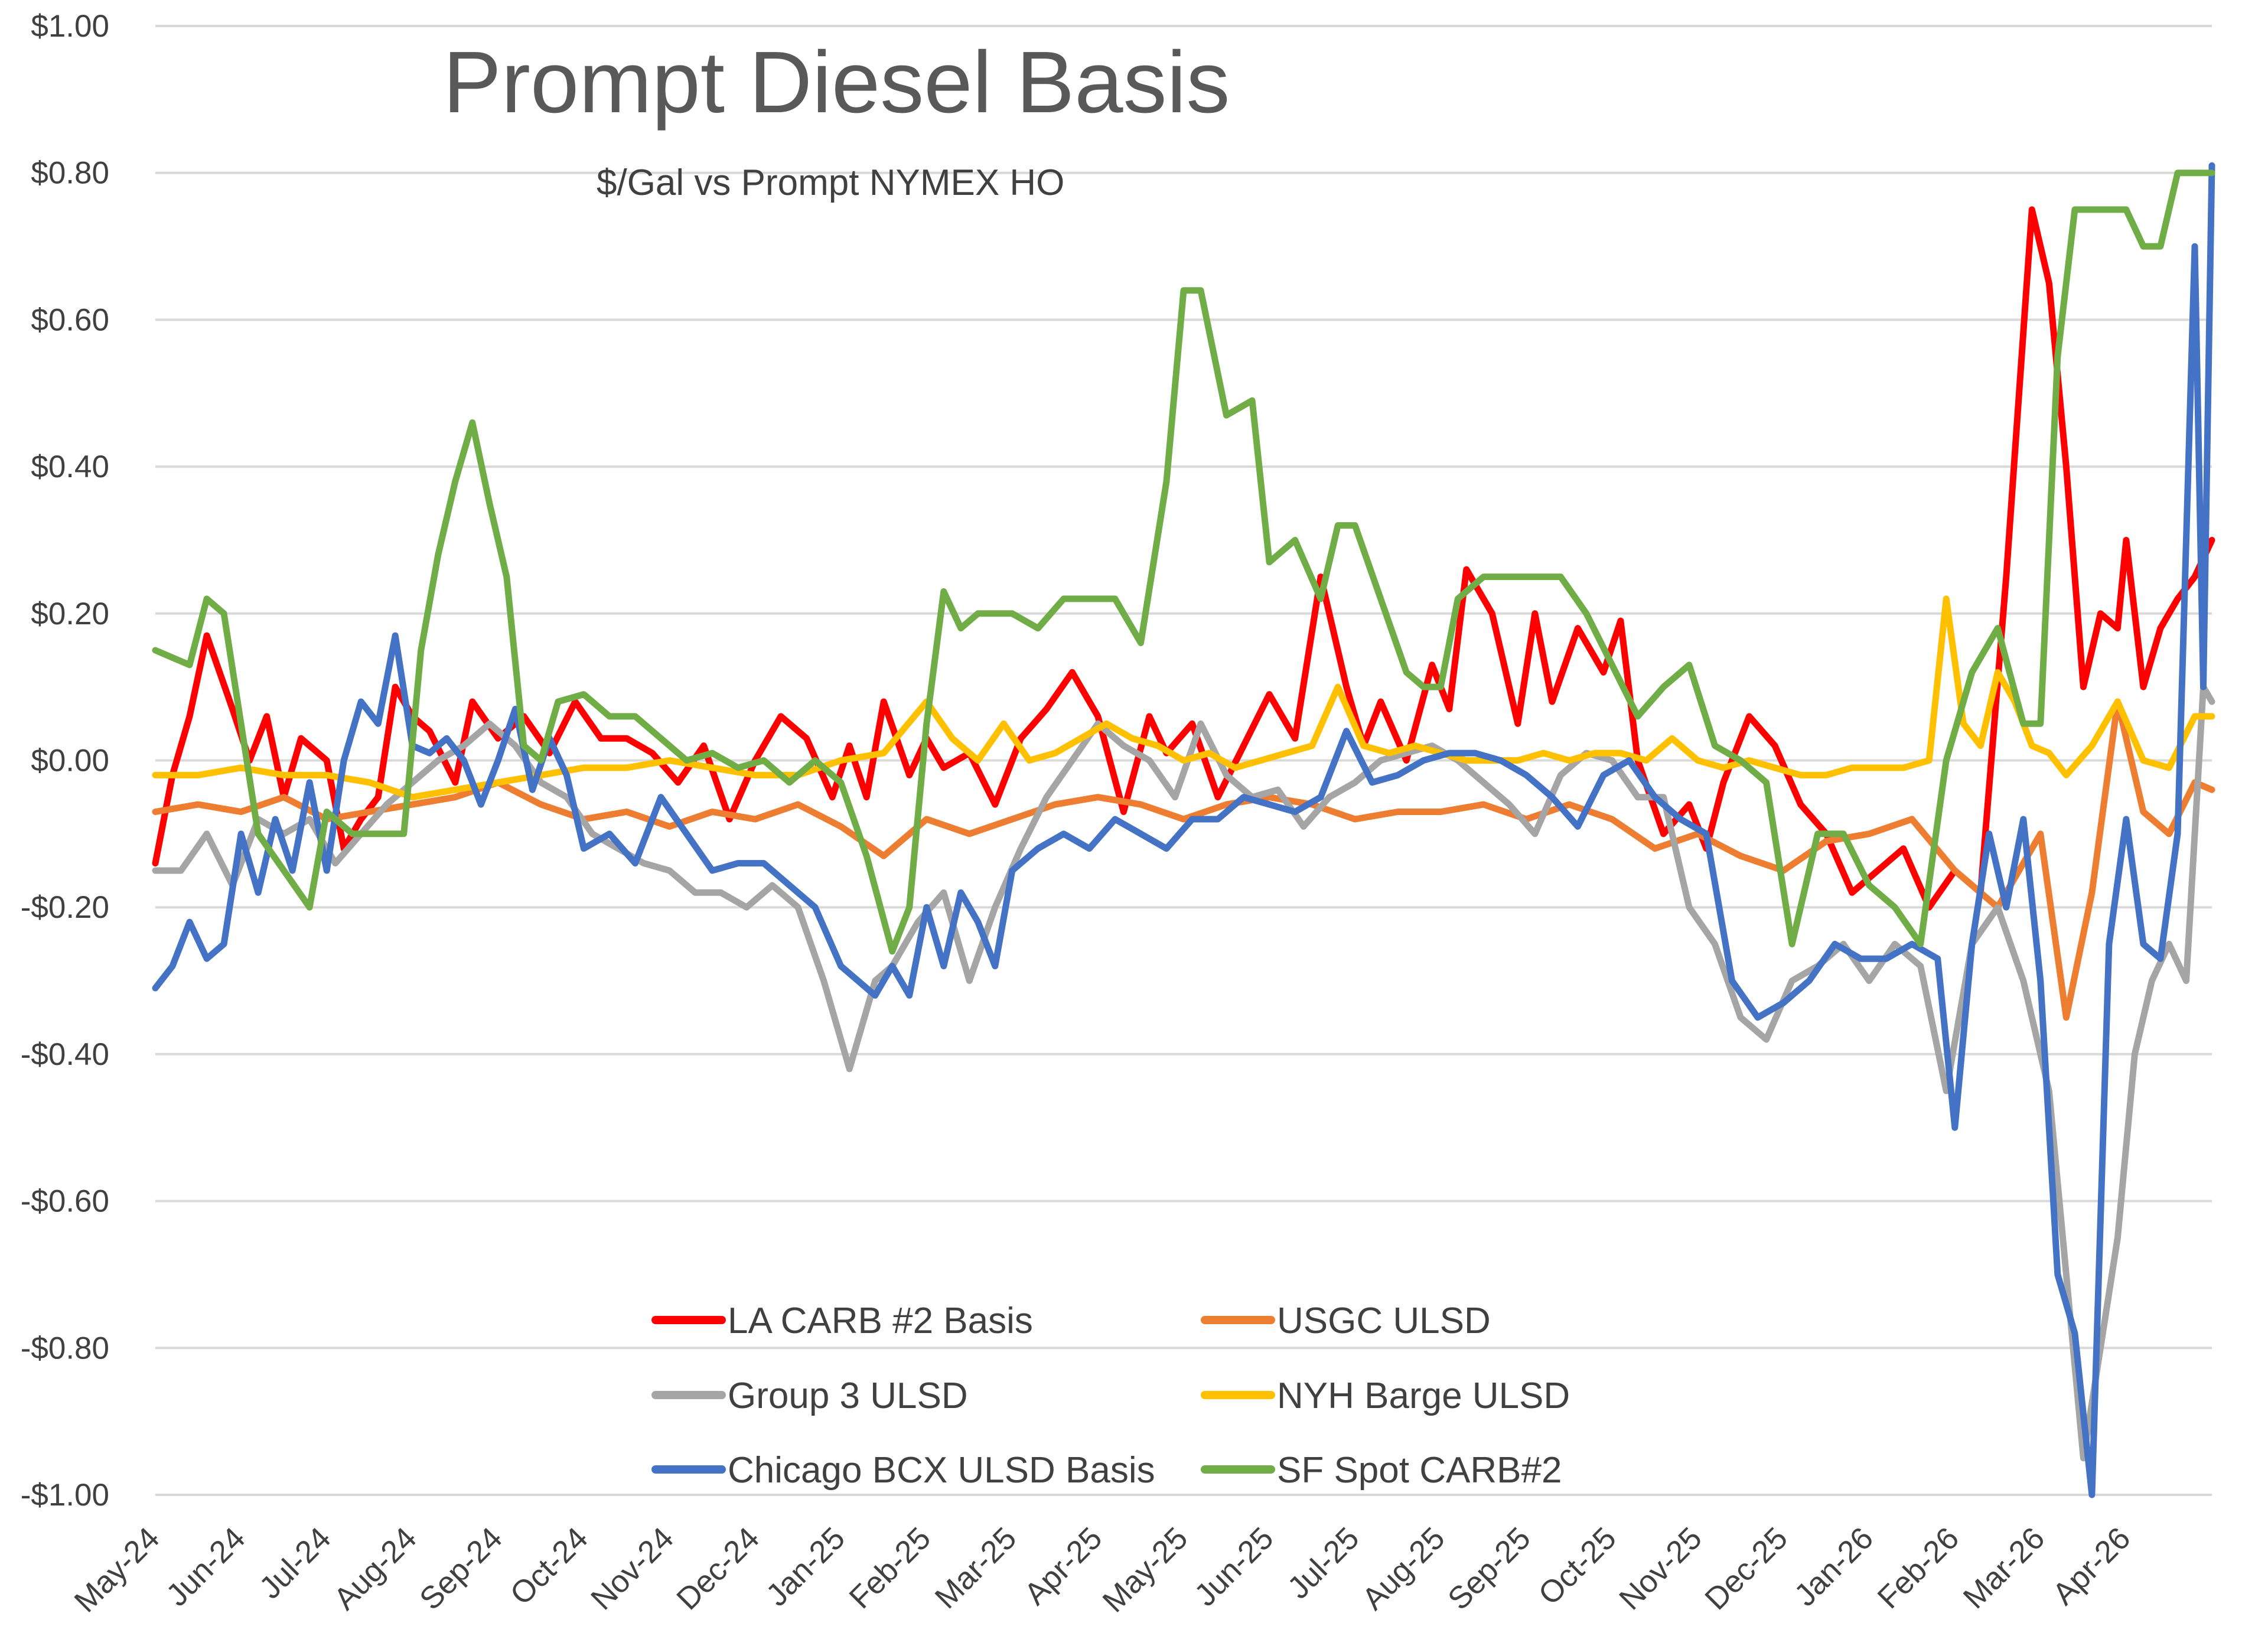  Describe the element at coordinates (70, 466) in the screenshot. I see `y-tick-label: $0.40` at that location.